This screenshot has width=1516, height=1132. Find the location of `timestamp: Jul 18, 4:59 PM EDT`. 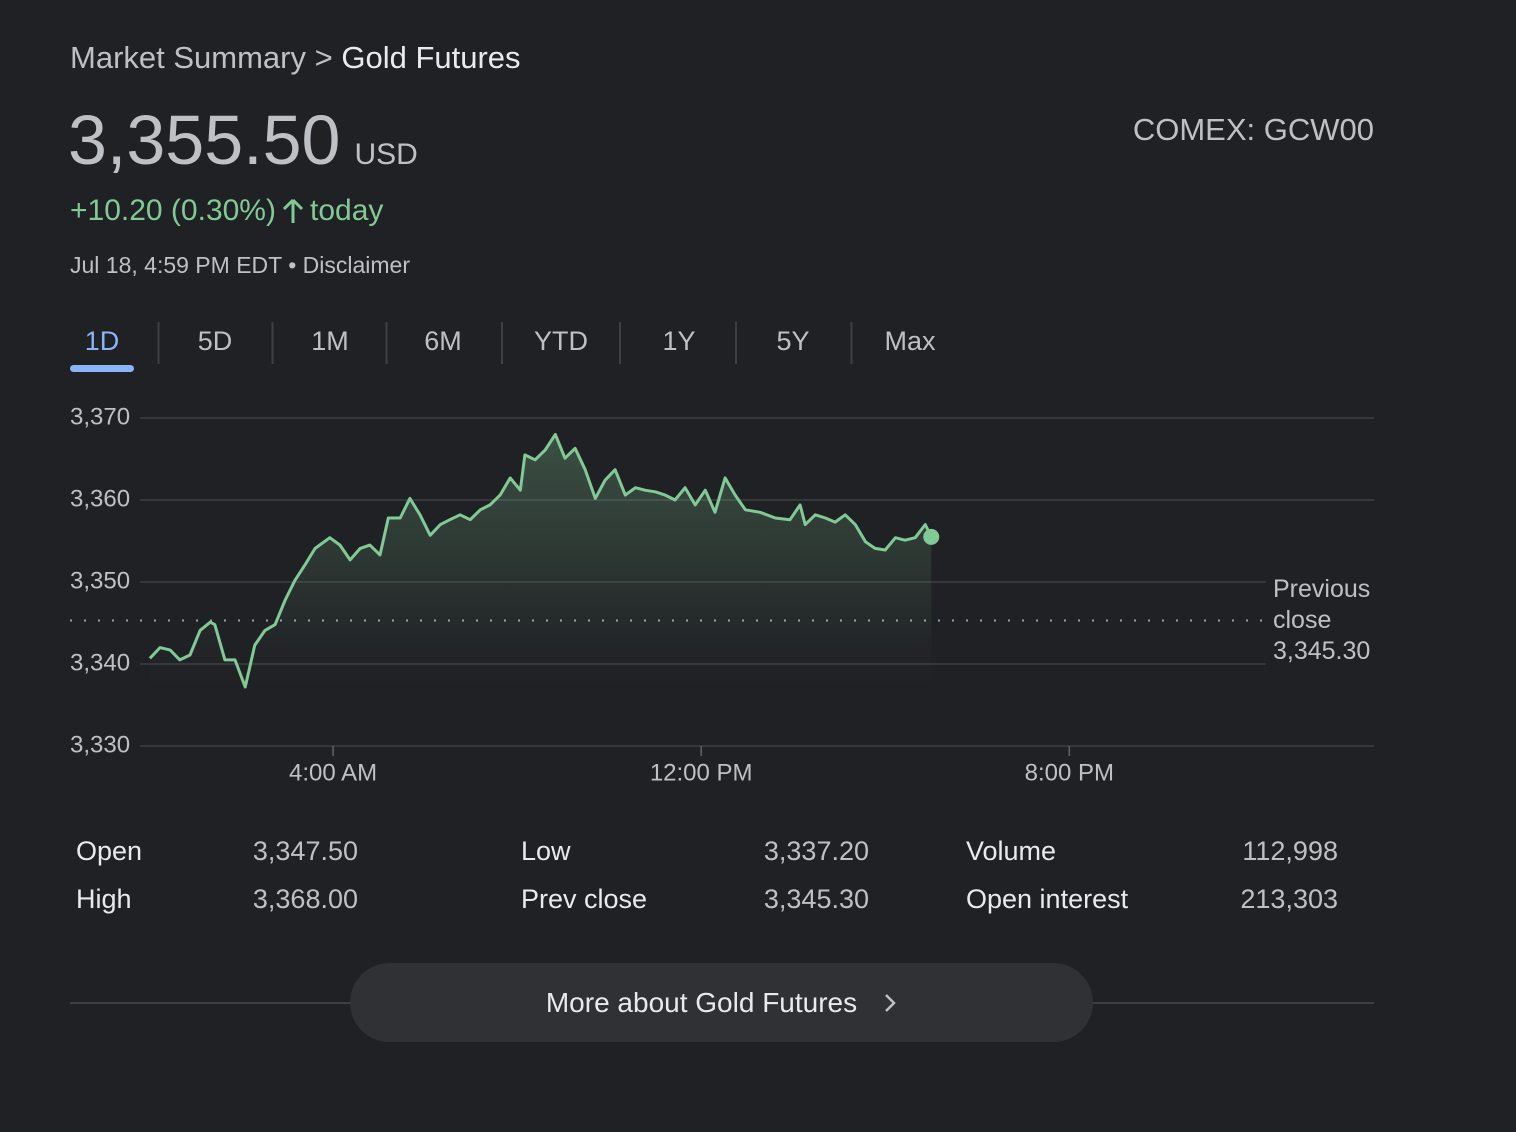

timestamp: Jul 18, 4:59 PM EDT is located at coordinates (176, 265).